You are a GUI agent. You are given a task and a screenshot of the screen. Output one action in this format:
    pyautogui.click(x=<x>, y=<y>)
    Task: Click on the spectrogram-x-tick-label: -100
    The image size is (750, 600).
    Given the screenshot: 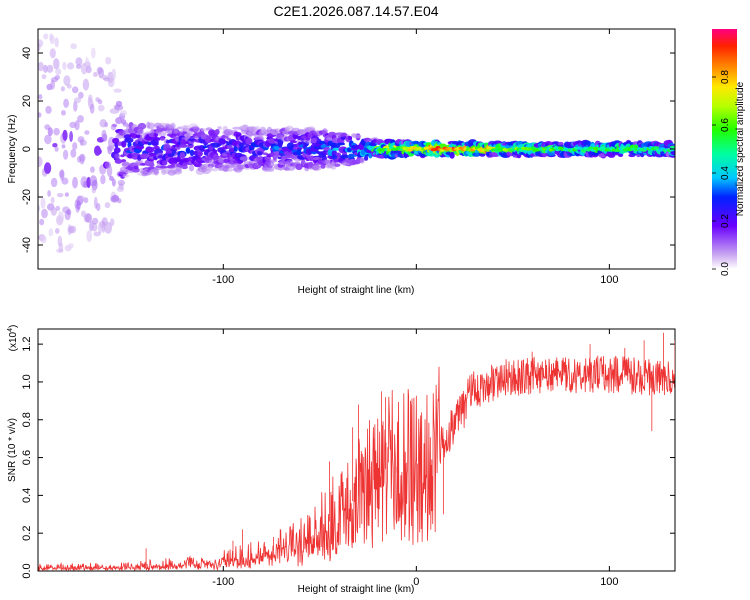 What is the action you would take?
    pyautogui.click(x=223, y=280)
    